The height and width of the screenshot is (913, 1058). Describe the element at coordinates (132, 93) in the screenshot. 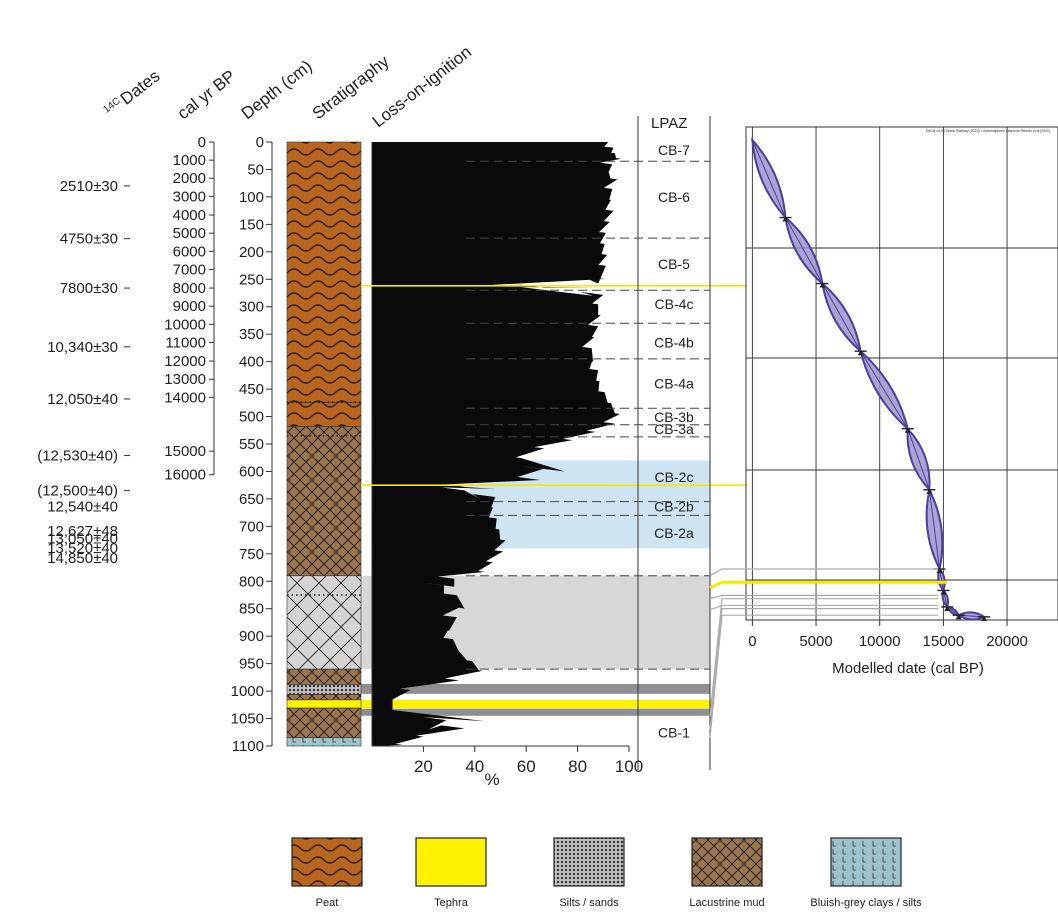

I see `header-c14-dates: 14CDates` at that location.